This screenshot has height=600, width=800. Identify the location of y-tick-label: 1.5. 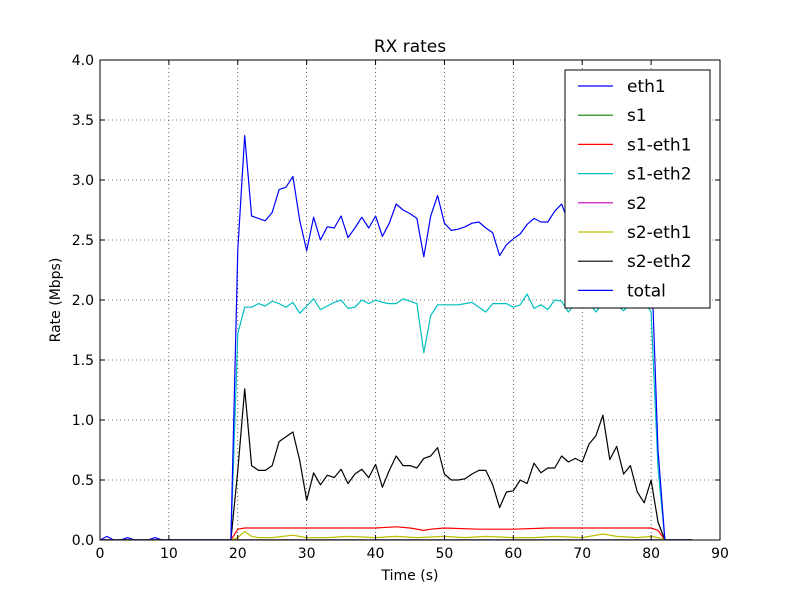
(83, 361).